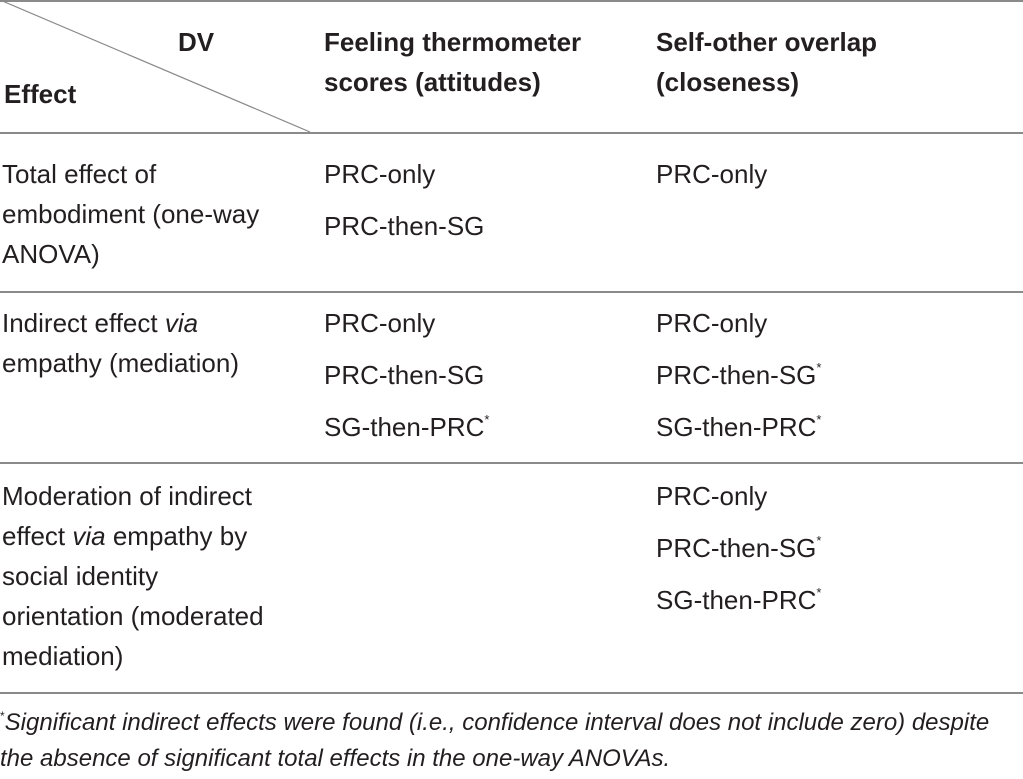 This screenshot has height=779, width=1023. I want to click on table-bottom-rule, so click(511, 693).